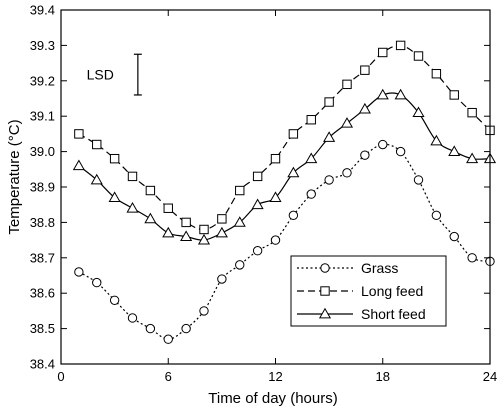 The height and width of the screenshot is (407, 500). I want to click on lsd-indicator: LSD, so click(114, 74).